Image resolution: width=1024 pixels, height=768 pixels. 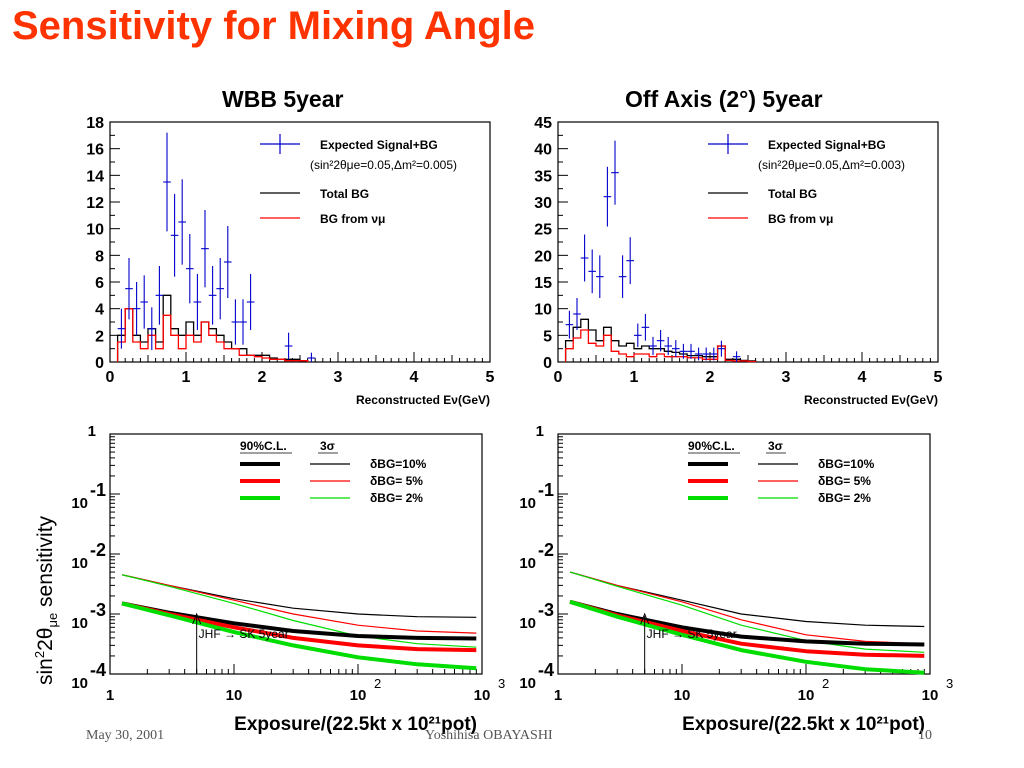 What do you see at coordinates (283, 99) in the screenshot?
I see `panel-title-wbb: WBB 5year` at bounding box center [283, 99].